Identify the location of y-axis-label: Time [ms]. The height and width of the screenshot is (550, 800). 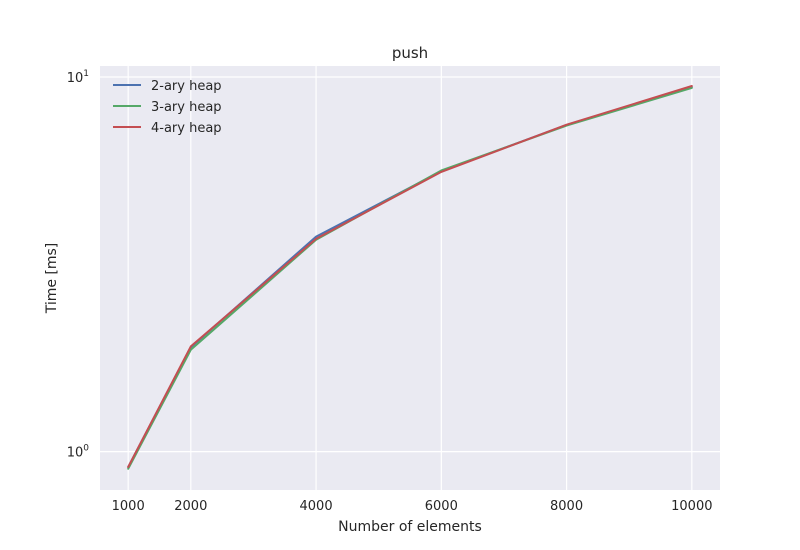
(52, 279).